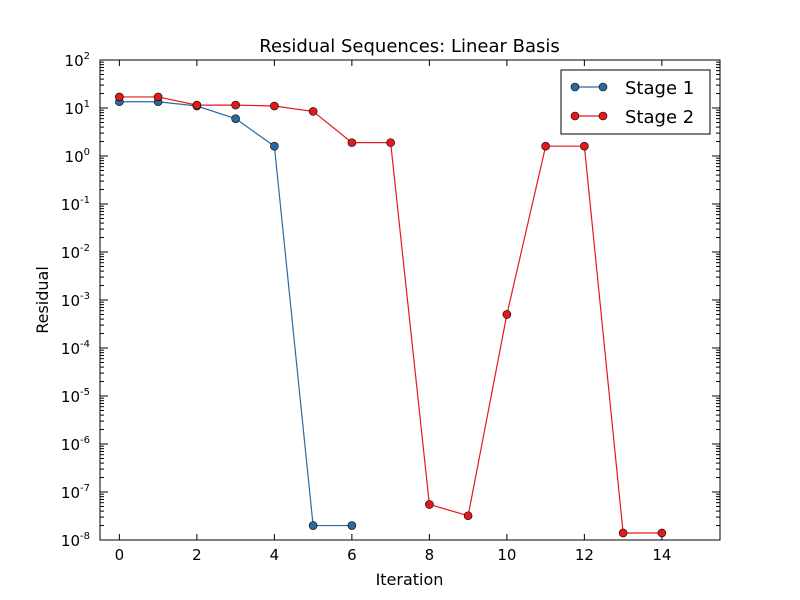  Describe the element at coordinates (42, 300) in the screenshot. I see `y-axis-label: Residual` at that location.